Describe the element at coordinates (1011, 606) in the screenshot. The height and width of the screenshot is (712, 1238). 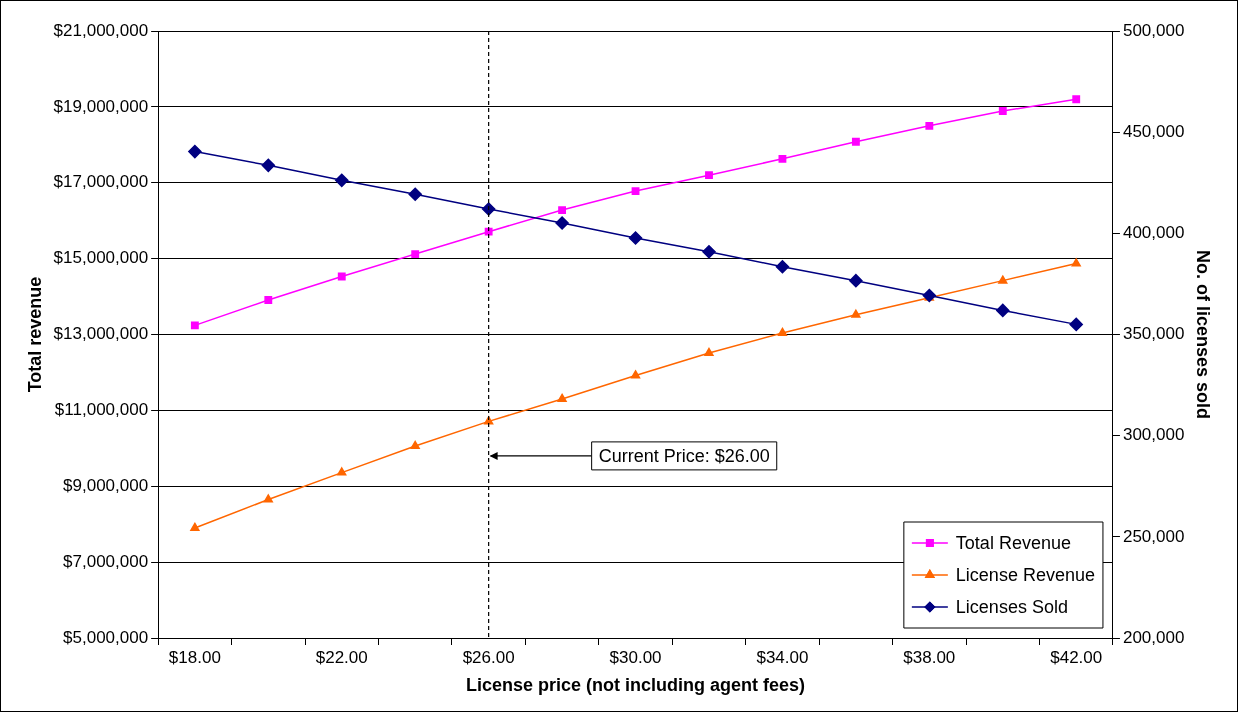
I see `legend-label: Licenses Sold` at that location.